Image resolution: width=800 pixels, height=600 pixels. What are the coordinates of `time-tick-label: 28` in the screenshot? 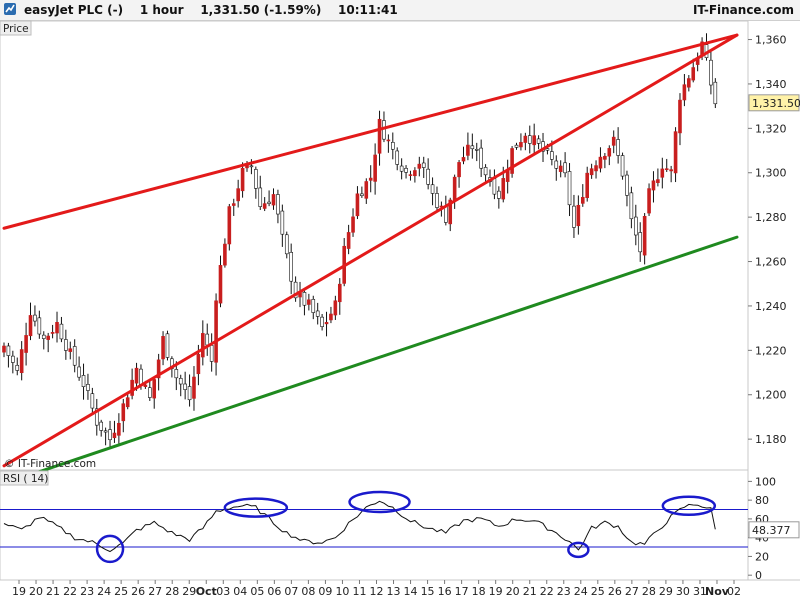 It's located at (649, 591).